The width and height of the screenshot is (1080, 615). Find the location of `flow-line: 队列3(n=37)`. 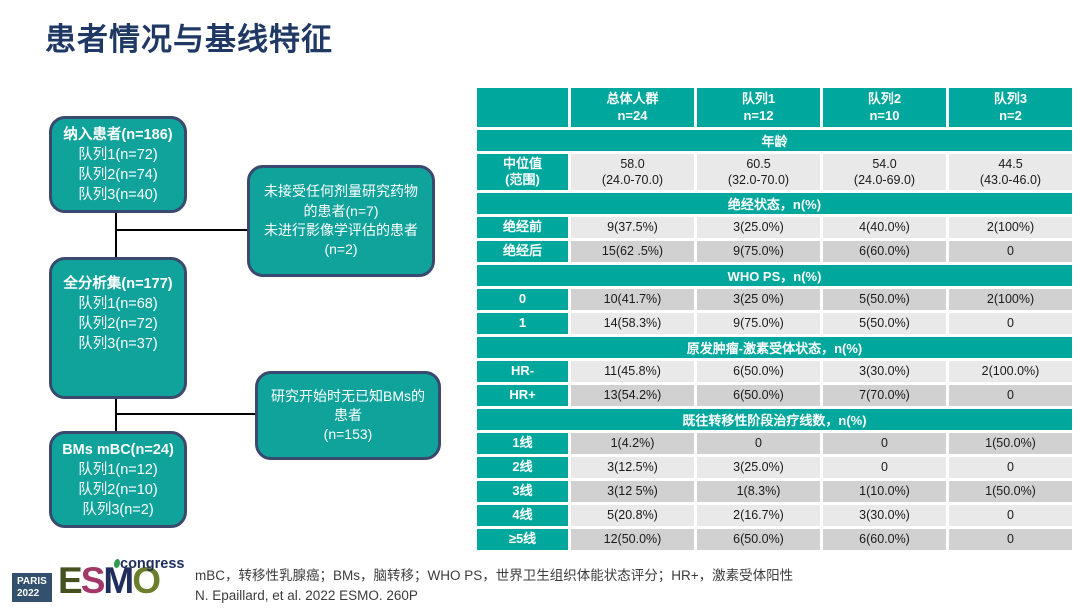

flow-line: 队列3(n=37) is located at coordinates (118, 344).